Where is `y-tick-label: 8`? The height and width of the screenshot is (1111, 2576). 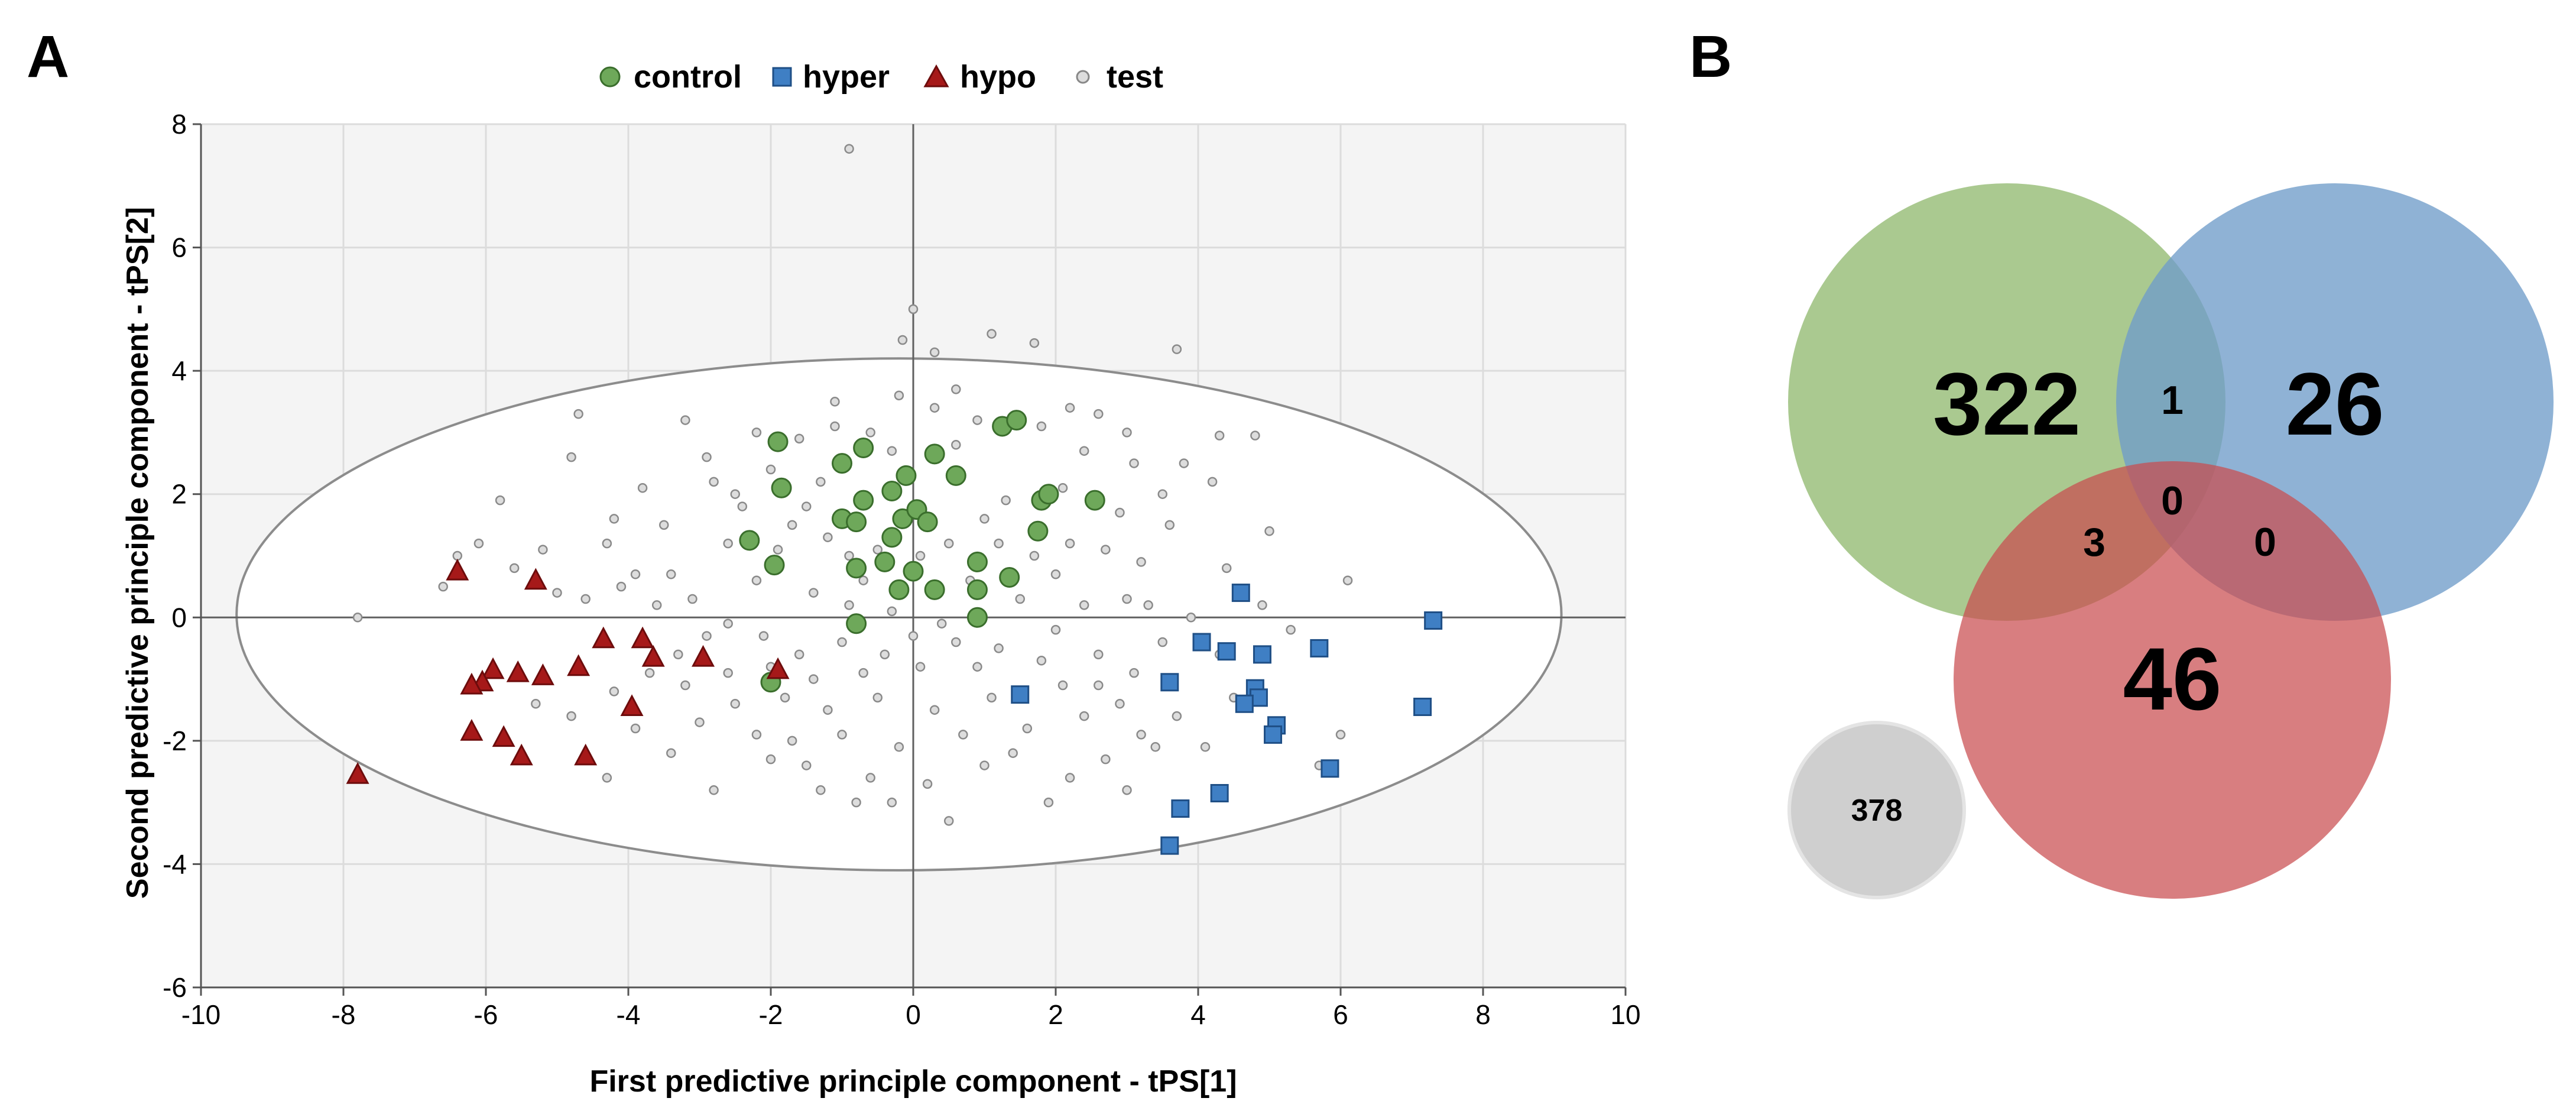
y-tick-label: 8 is located at coordinates (179, 124).